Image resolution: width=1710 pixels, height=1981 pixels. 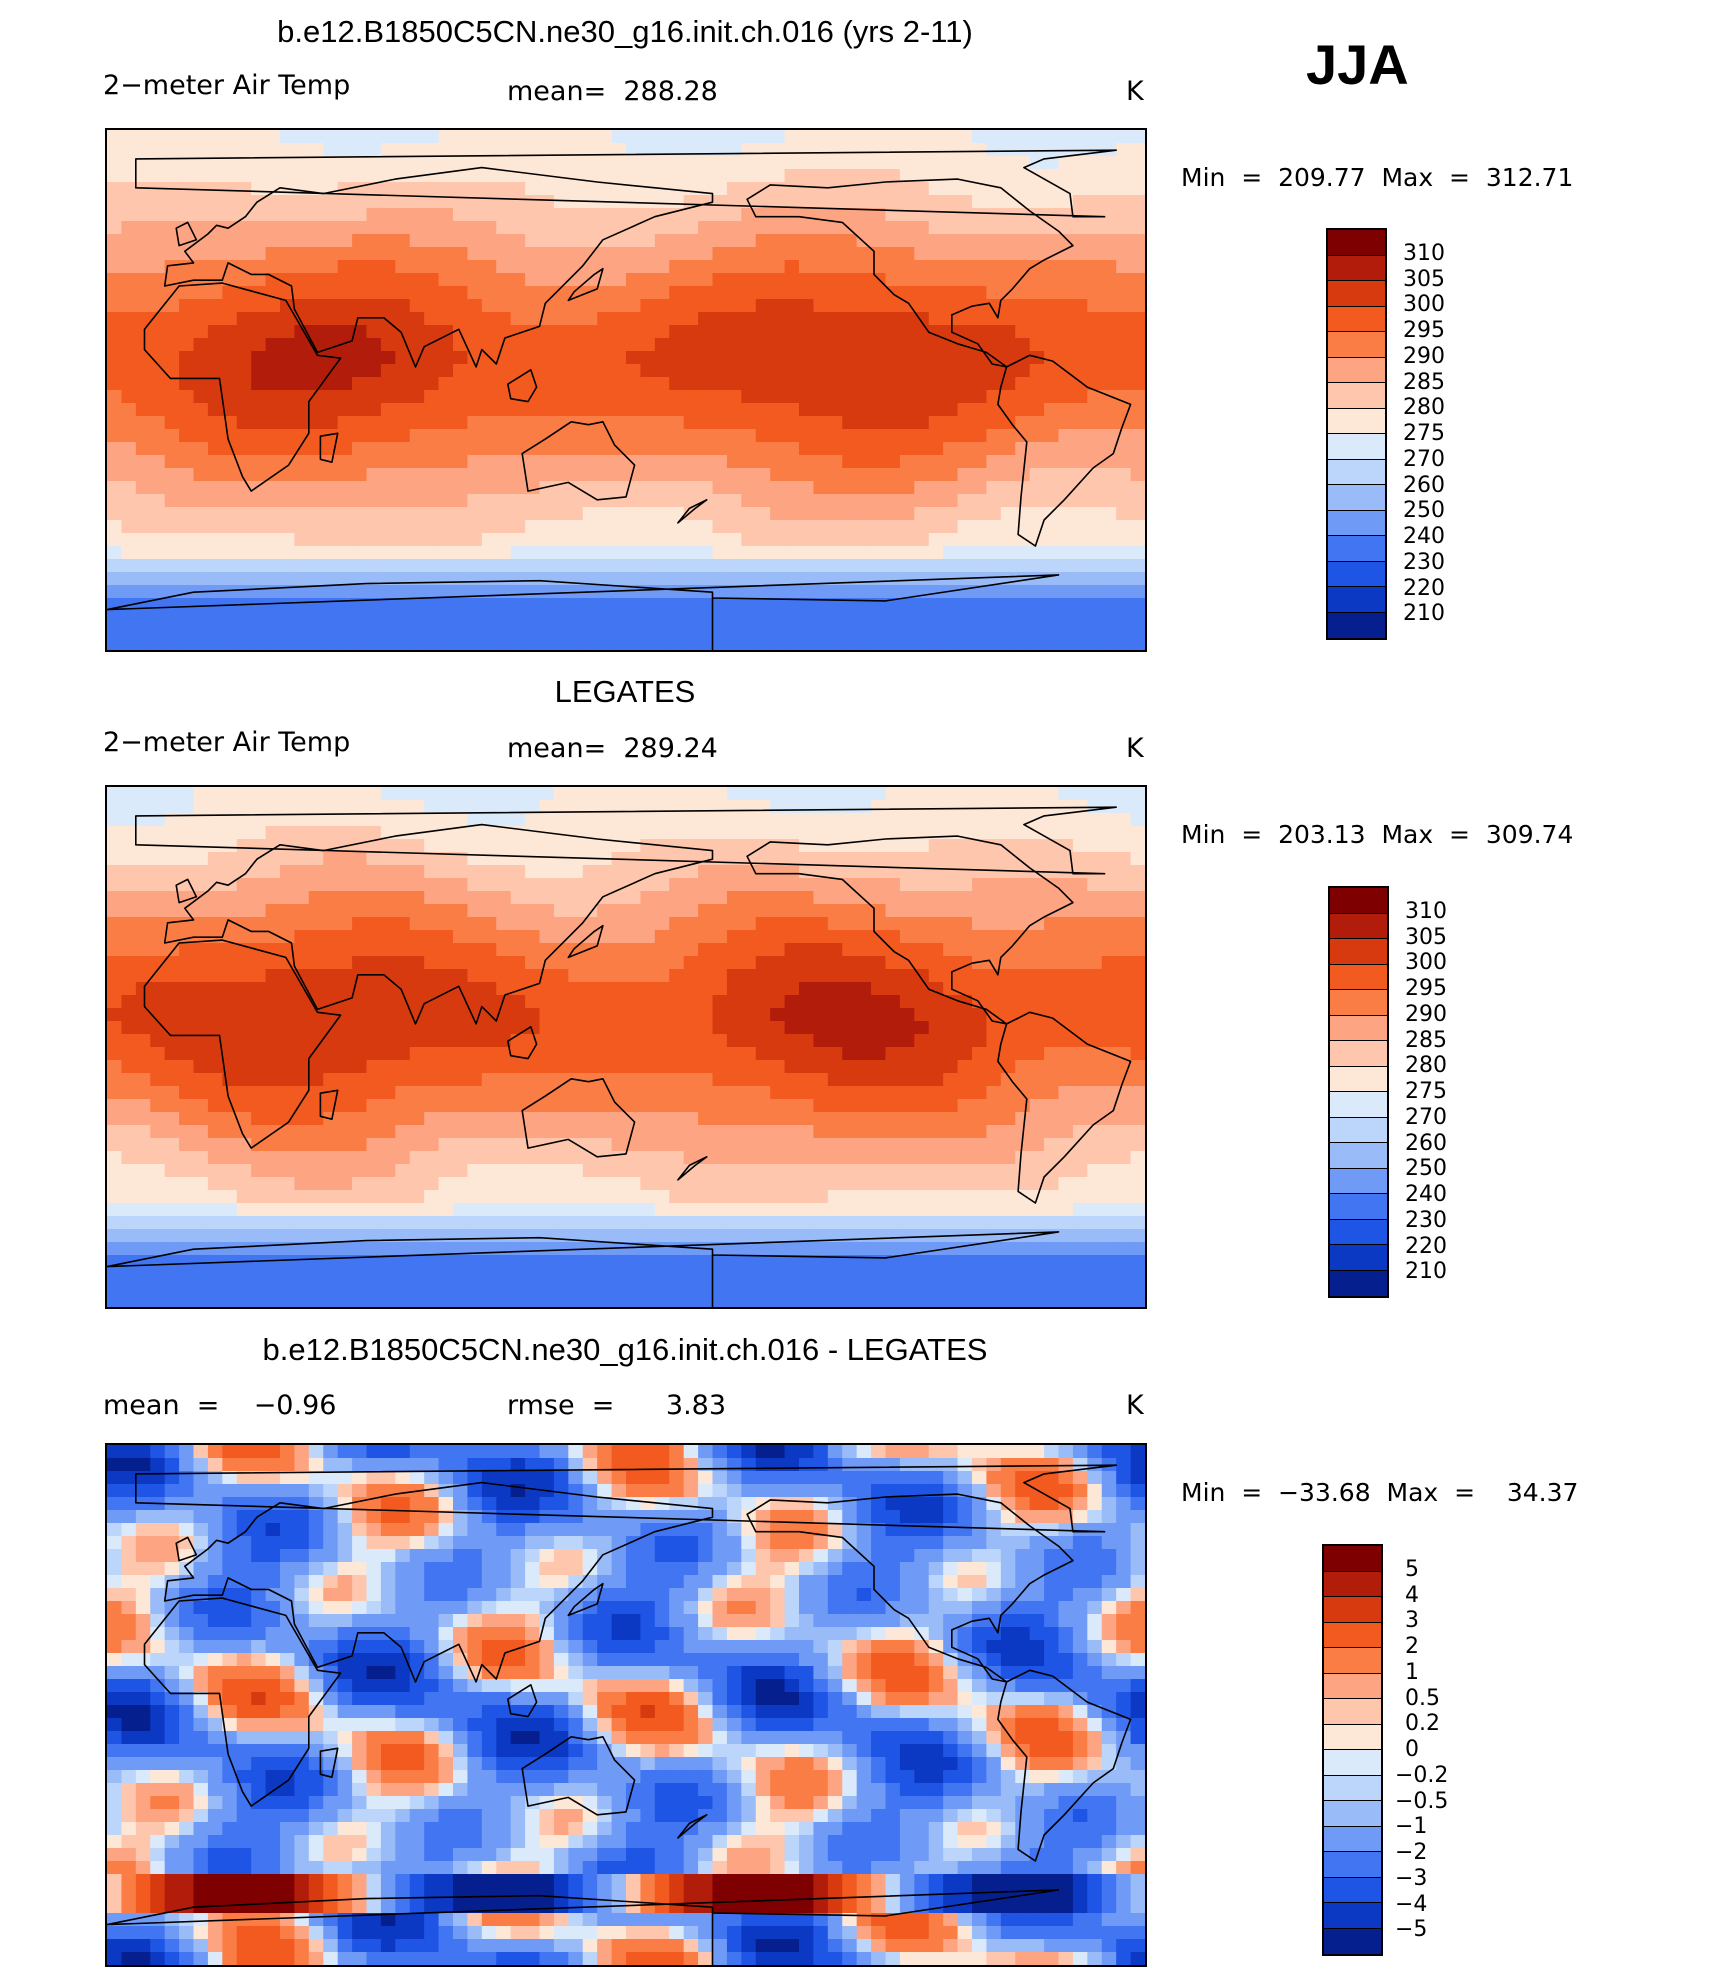 What do you see at coordinates (1377, 177) in the screenshot?
I see `minmax-model: Min = 209.77 Max = 312.71` at bounding box center [1377, 177].